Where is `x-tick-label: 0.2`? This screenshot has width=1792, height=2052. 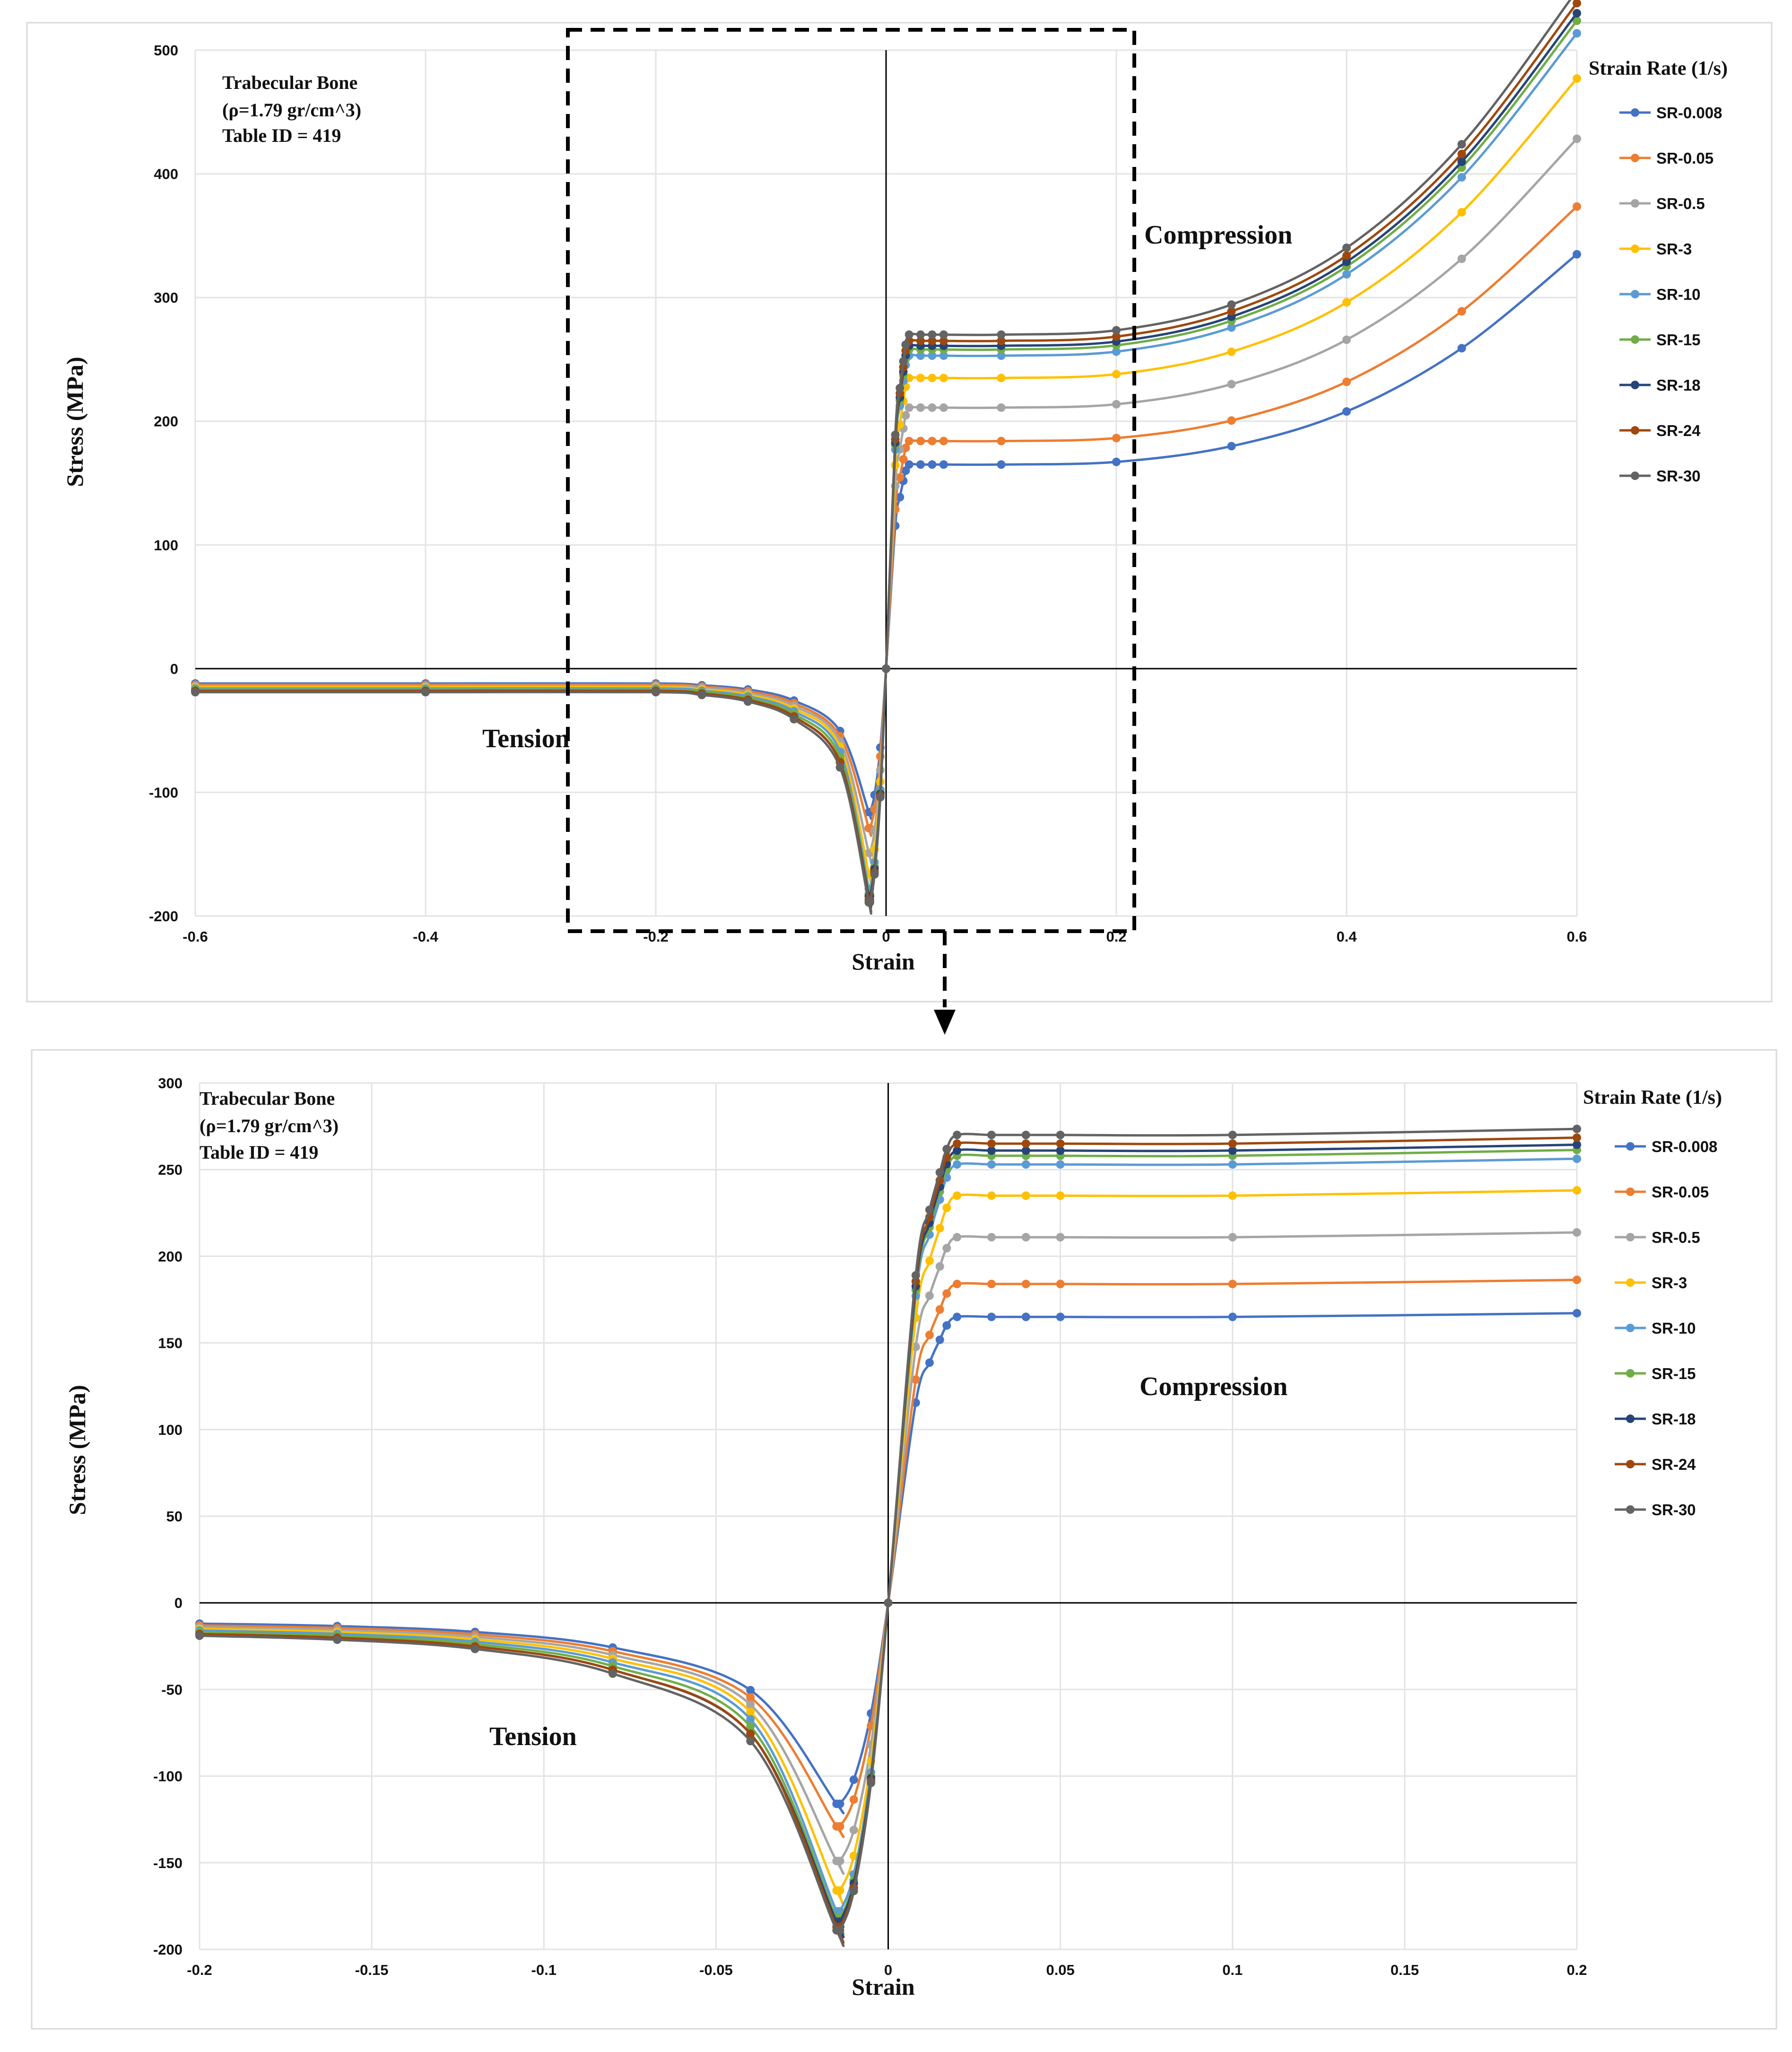 x-tick-label: 0.2 is located at coordinates (1576, 1970).